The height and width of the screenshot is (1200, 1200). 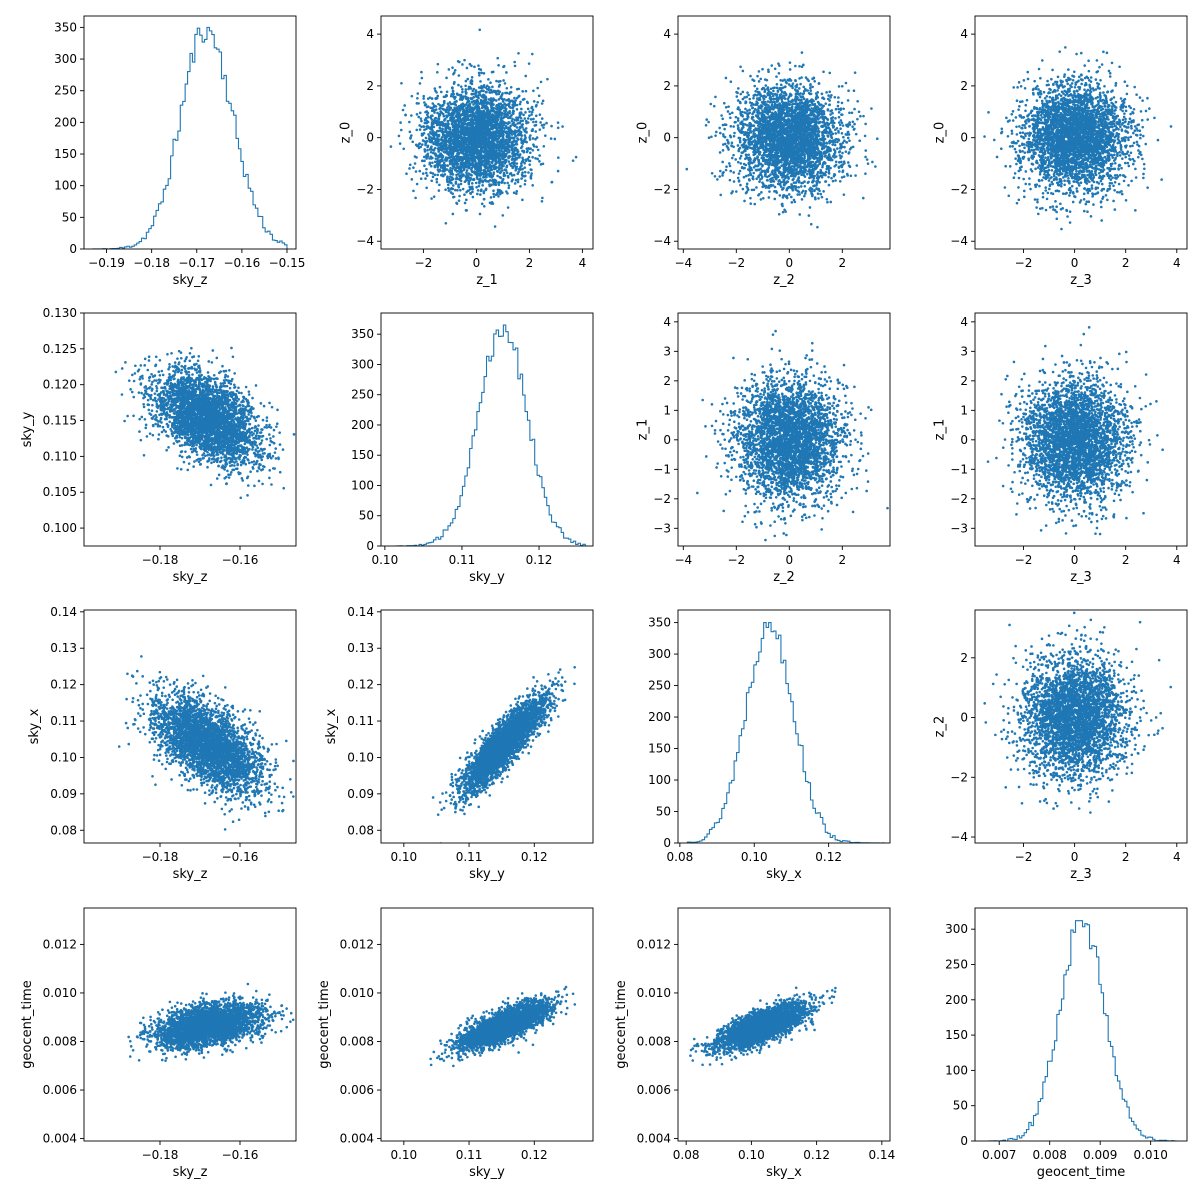 What do you see at coordinates (583, 263) in the screenshot?
I see `x-tick-label: 4` at bounding box center [583, 263].